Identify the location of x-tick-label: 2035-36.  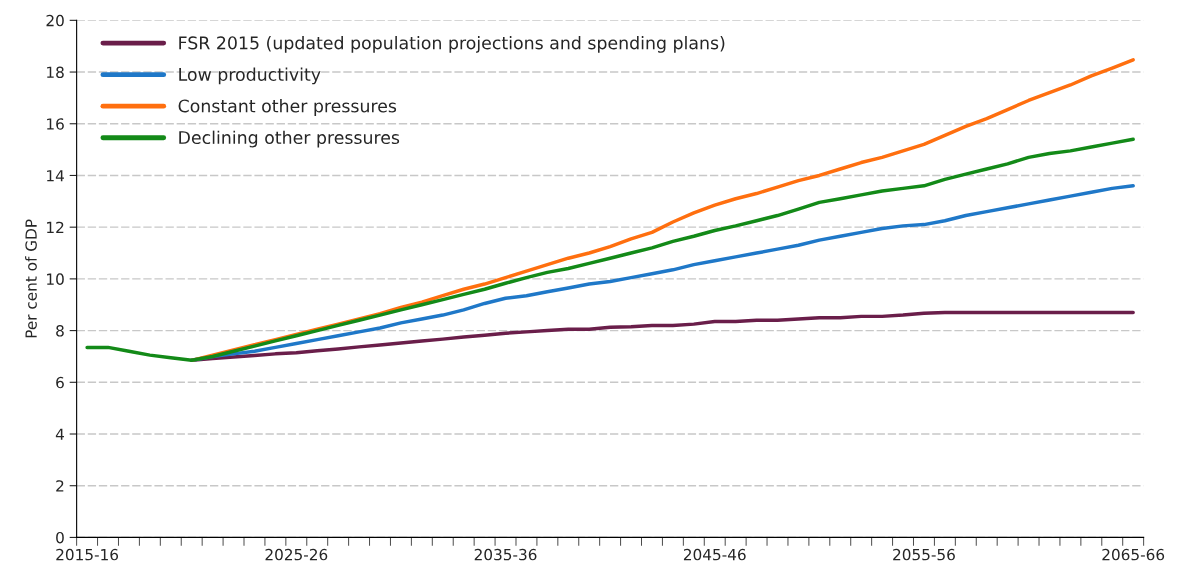
(505, 554).